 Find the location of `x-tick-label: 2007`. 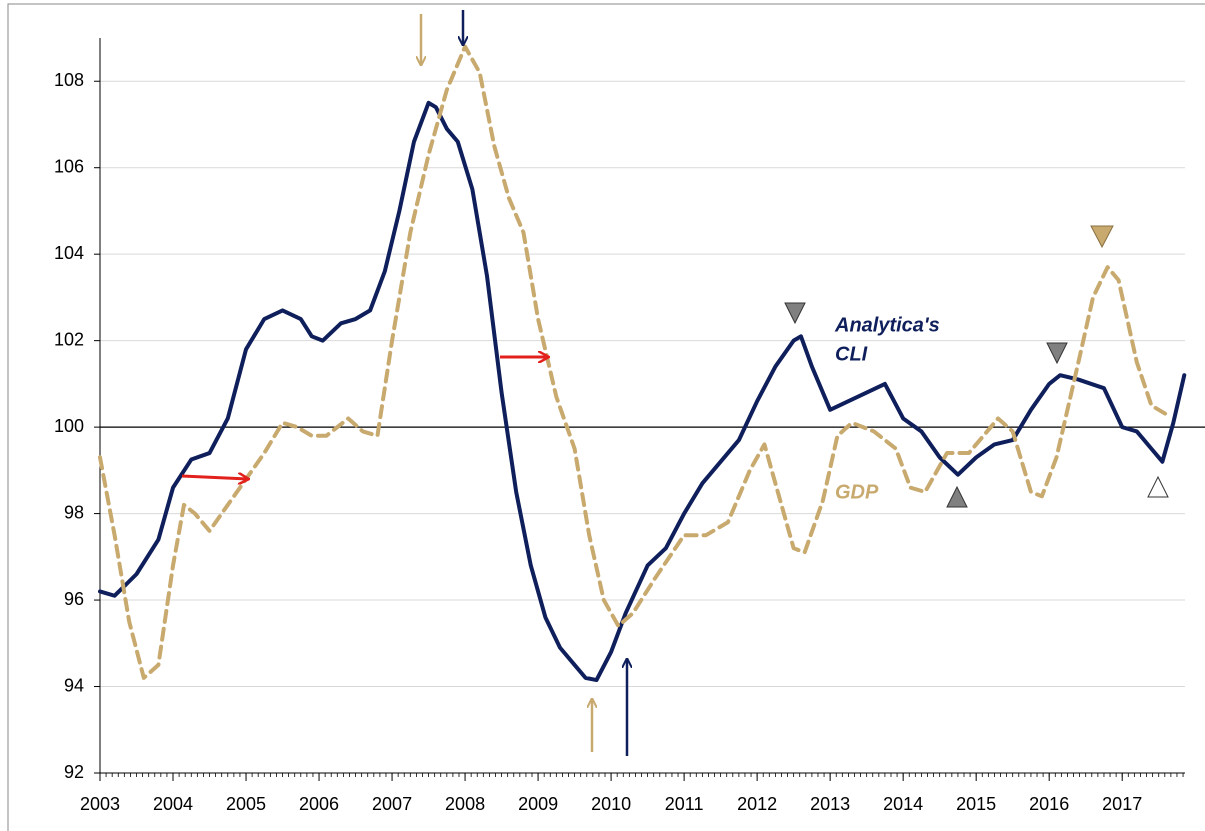

x-tick-label: 2007 is located at coordinates (392, 804).